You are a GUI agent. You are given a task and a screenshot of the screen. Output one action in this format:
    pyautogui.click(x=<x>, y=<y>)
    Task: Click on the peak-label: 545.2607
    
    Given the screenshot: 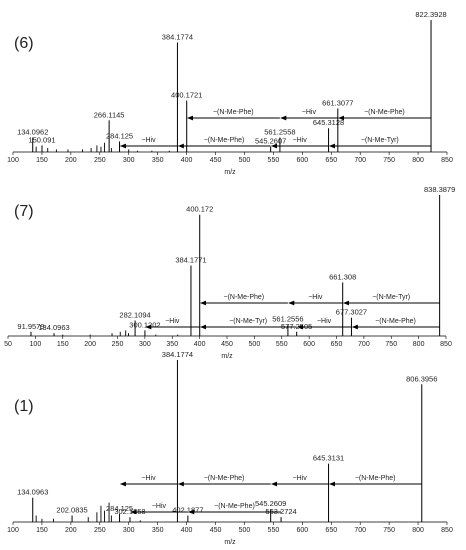 What is the action you would take?
    pyautogui.click(x=270, y=141)
    